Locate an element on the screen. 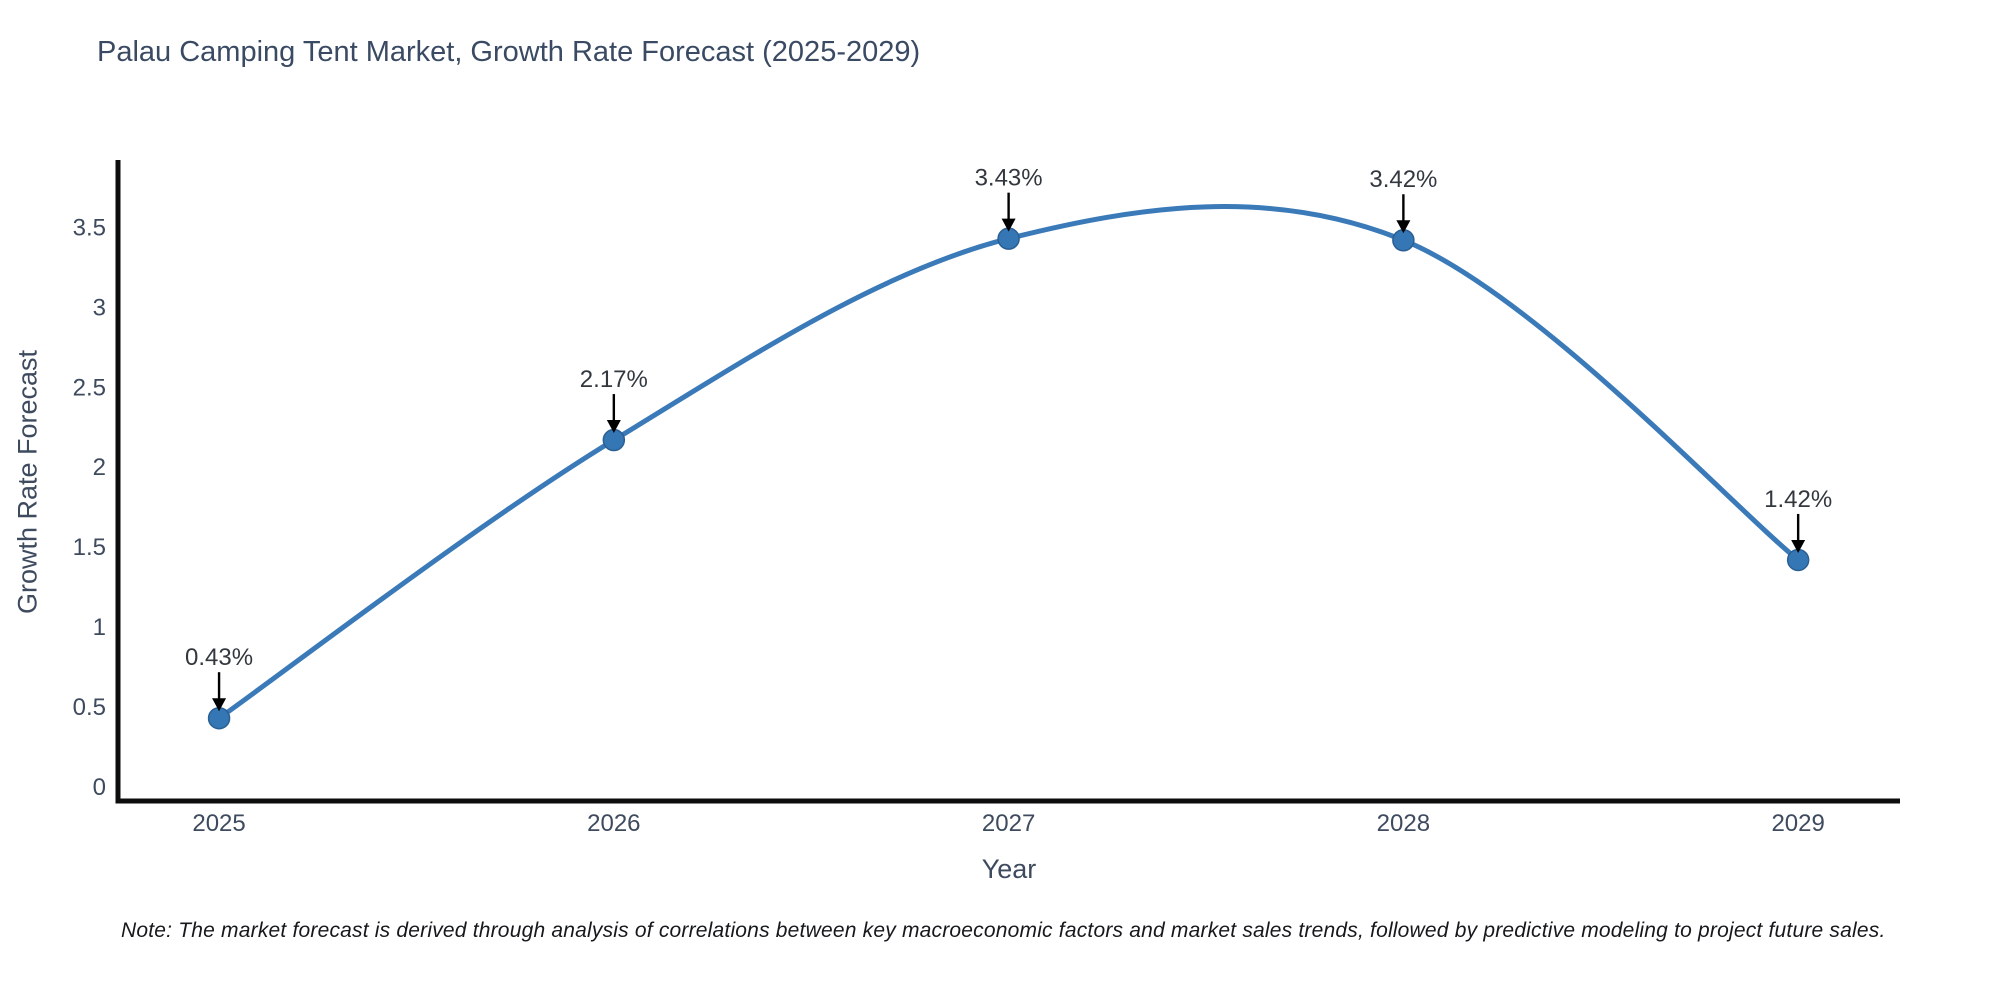 The width and height of the screenshot is (2000, 1000). x-tick-label: 2026 is located at coordinates (613, 823).